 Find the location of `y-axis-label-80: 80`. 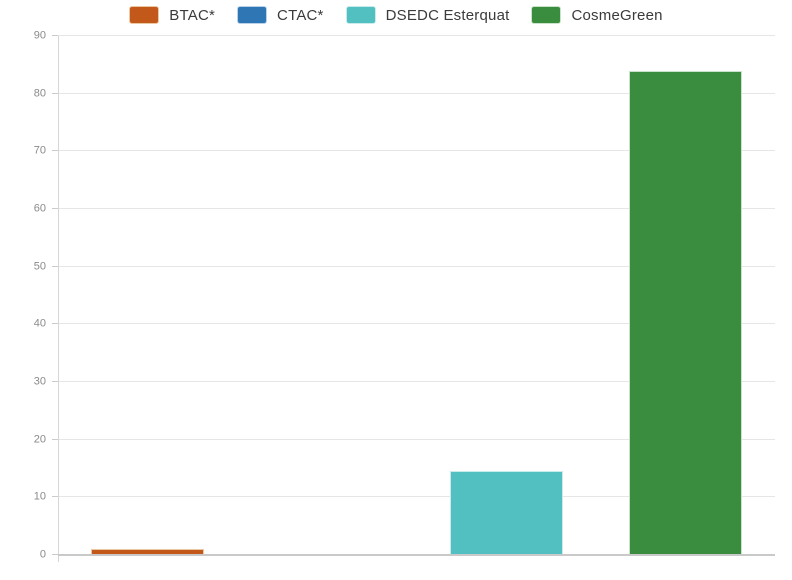

y-axis-label-80: 80 is located at coordinates (39, 93).